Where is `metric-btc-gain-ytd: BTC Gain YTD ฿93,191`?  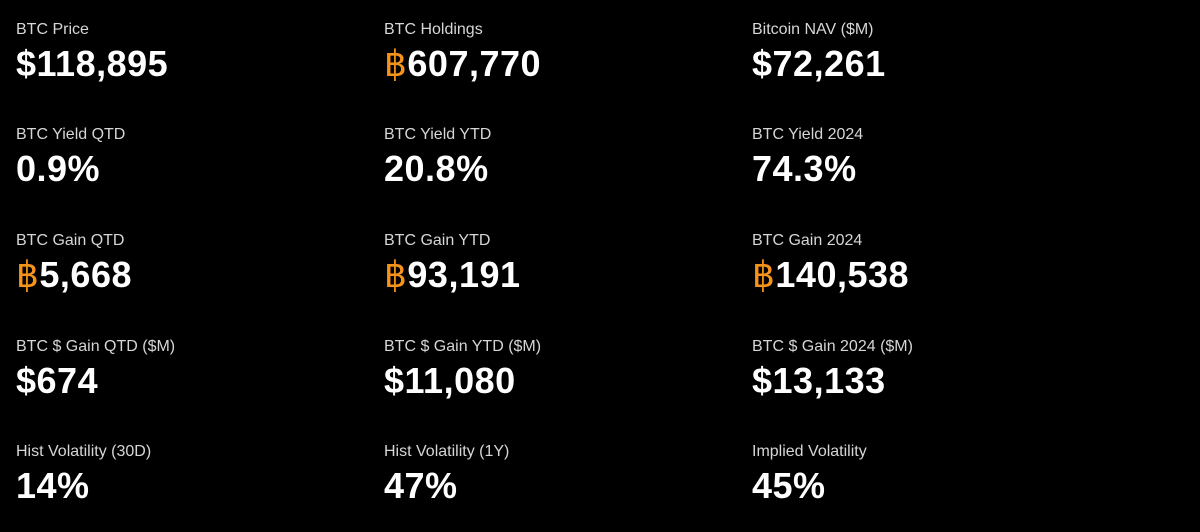 metric-btc-gain-ytd: BTC Gain YTD ฿93,191 is located at coordinates (564, 276).